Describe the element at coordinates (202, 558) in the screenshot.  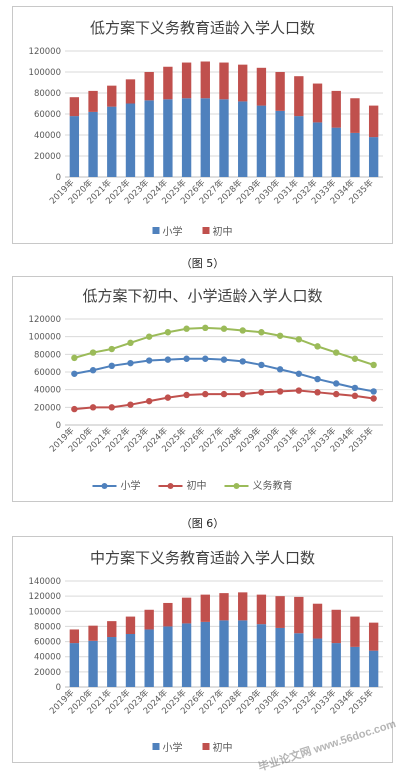
I see `chart-title: 中方案下义务教育适龄入学人口数` at that location.